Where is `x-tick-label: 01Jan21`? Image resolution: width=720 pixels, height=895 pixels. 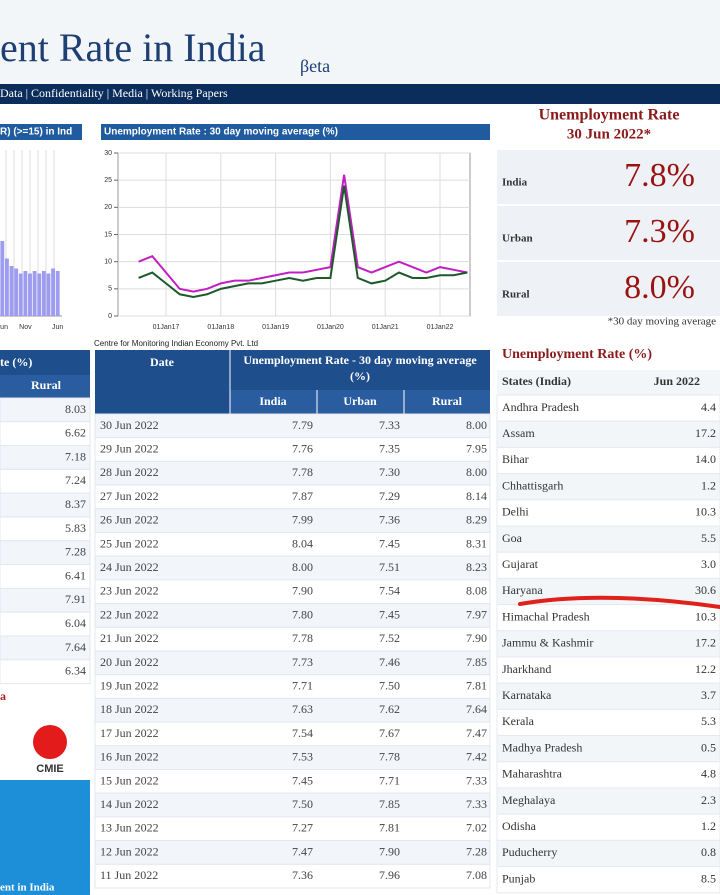
x-tick-label: 01Jan21 is located at coordinates (385, 327).